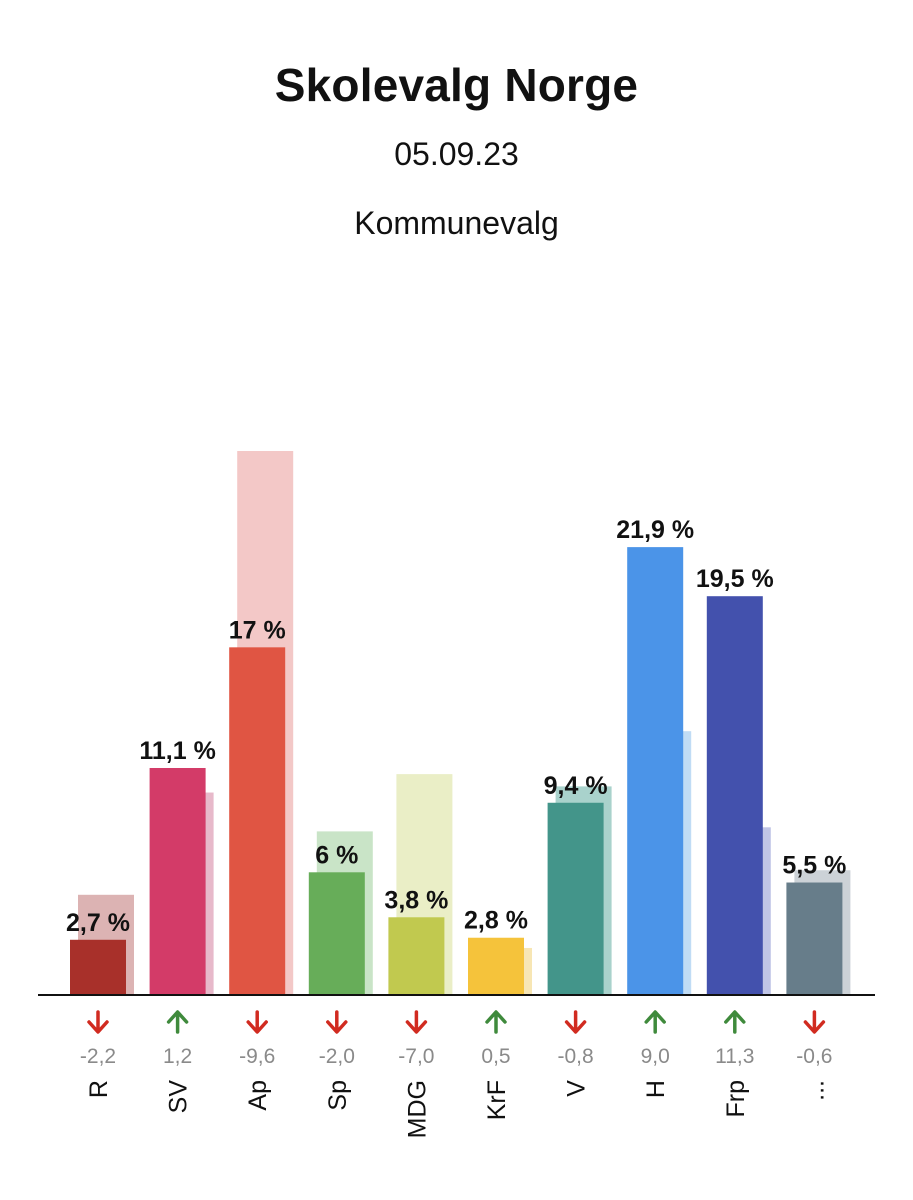  What do you see at coordinates (655, 530) in the screenshot?
I see `value-label: 21,9 %` at bounding box center [655, 530].